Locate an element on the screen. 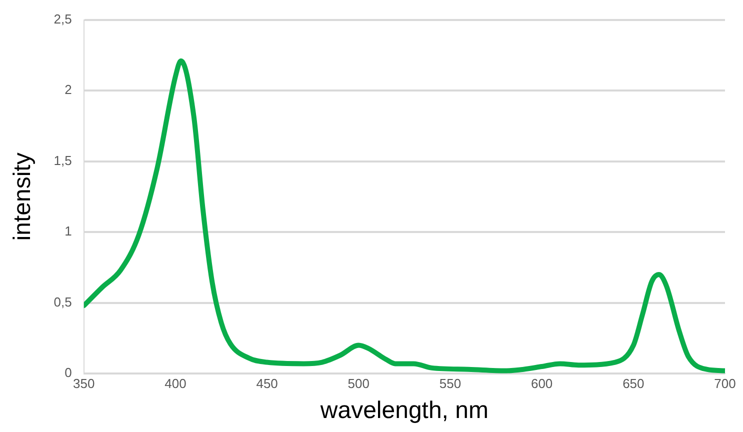 The image size is (743, 432). x-tick-label: 500 is located at coordinates (359, 383).